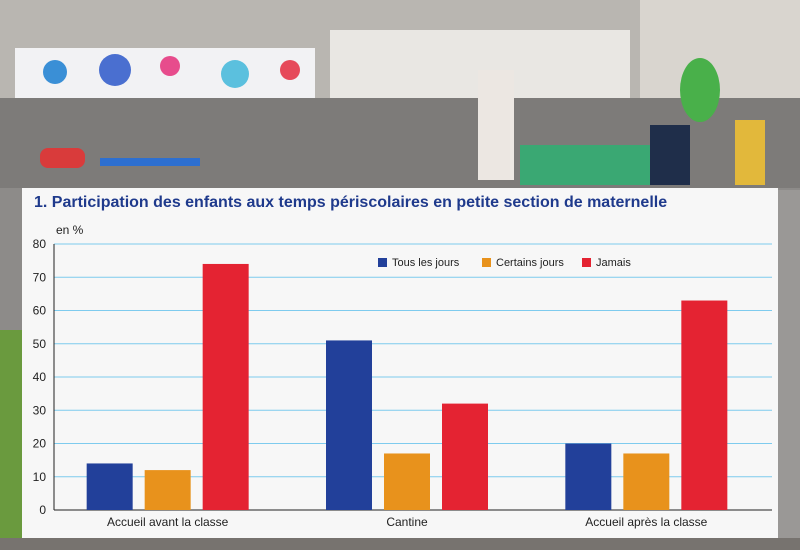 The image size is (800, 550). Describe the element at coordinates (40, 311) in the screenshot. I see `y-tick-label: 60` at that location.